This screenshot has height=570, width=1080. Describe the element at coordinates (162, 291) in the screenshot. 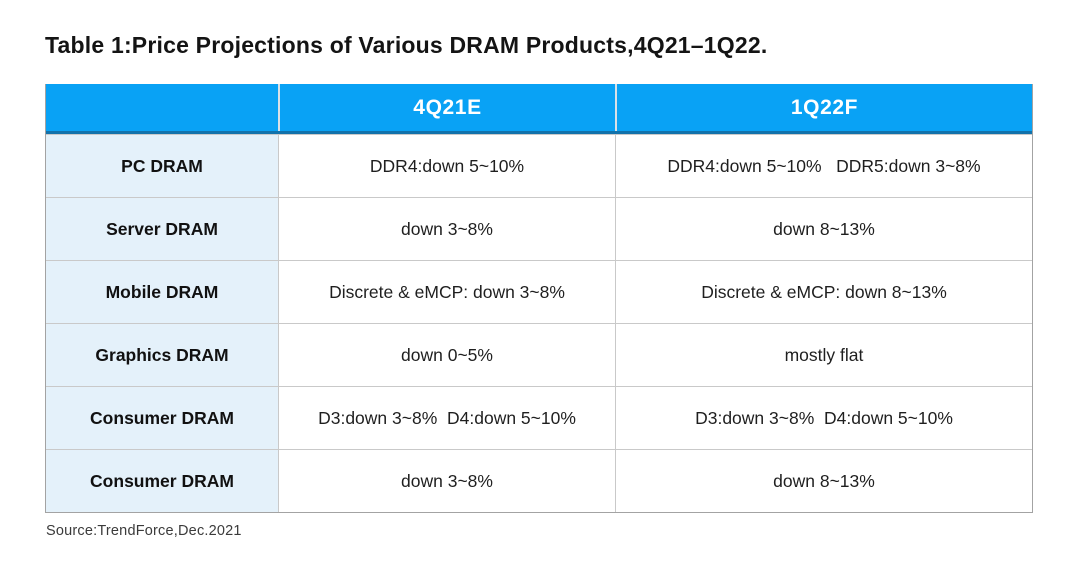

I see `row-label: Mobile DRAM` at that location.